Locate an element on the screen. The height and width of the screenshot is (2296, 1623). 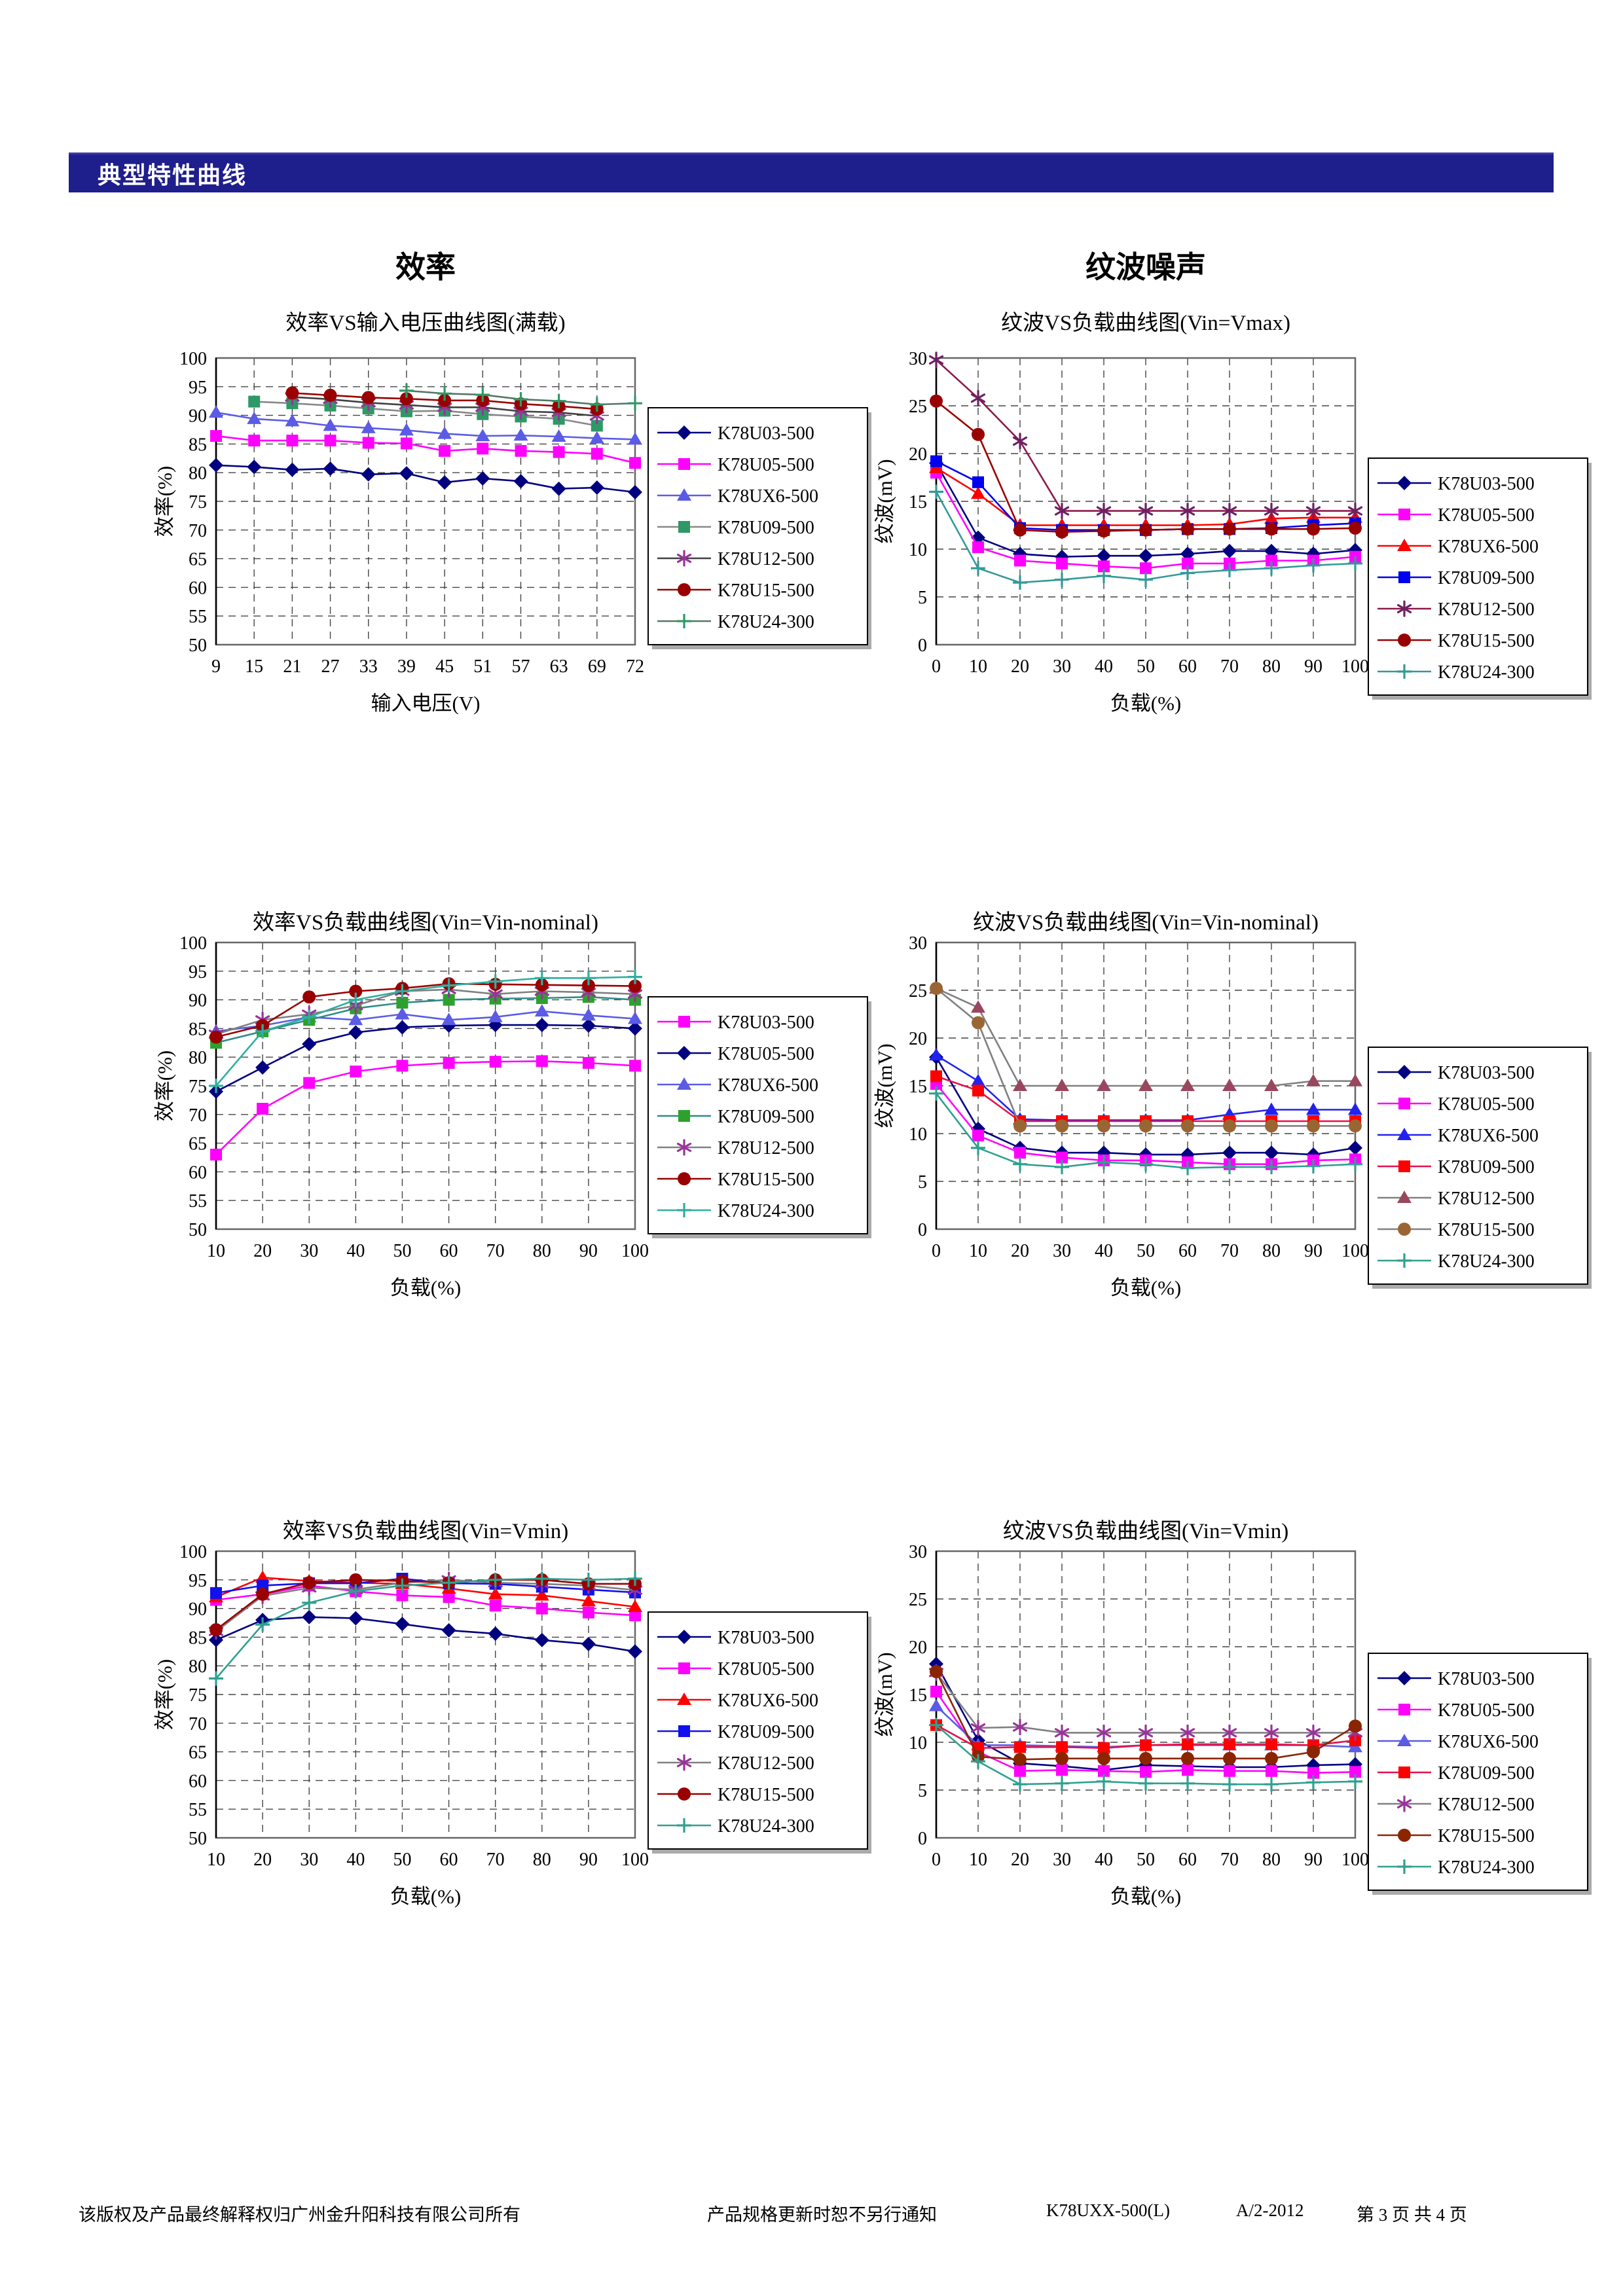
svg-text: 75 is located at coordinates (198, 1695).